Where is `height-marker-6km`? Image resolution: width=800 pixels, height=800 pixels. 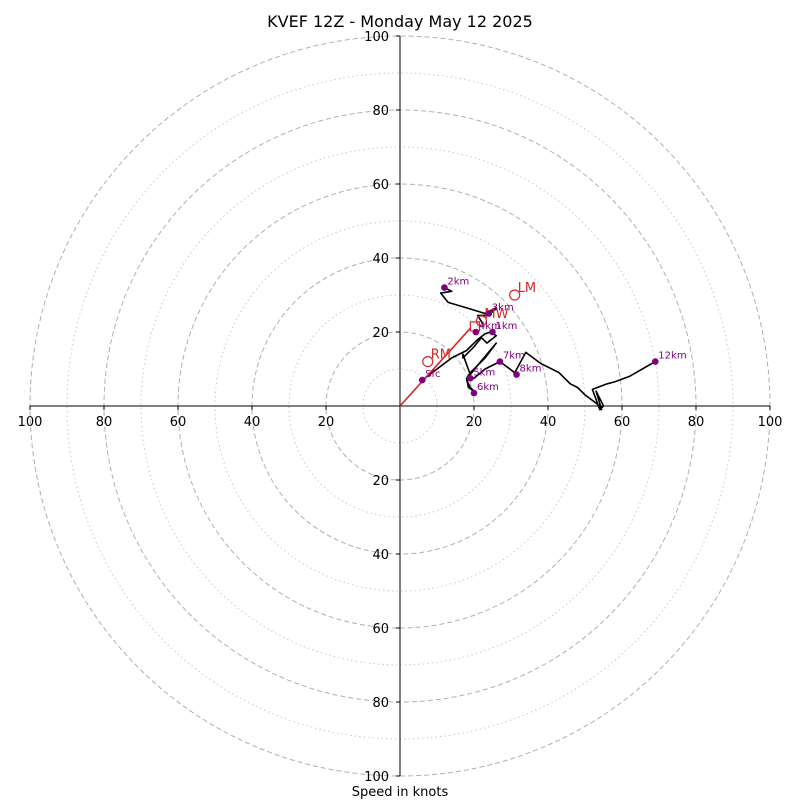
height-marker-6km is located at coordinates (474, 393).